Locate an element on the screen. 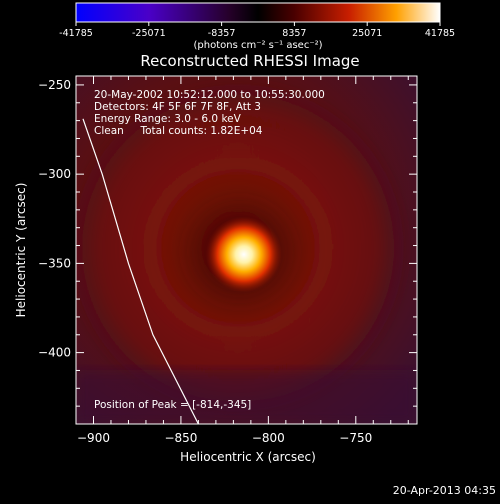  colorbar-tick-label: 25071 is located at coordinates (367, 33).